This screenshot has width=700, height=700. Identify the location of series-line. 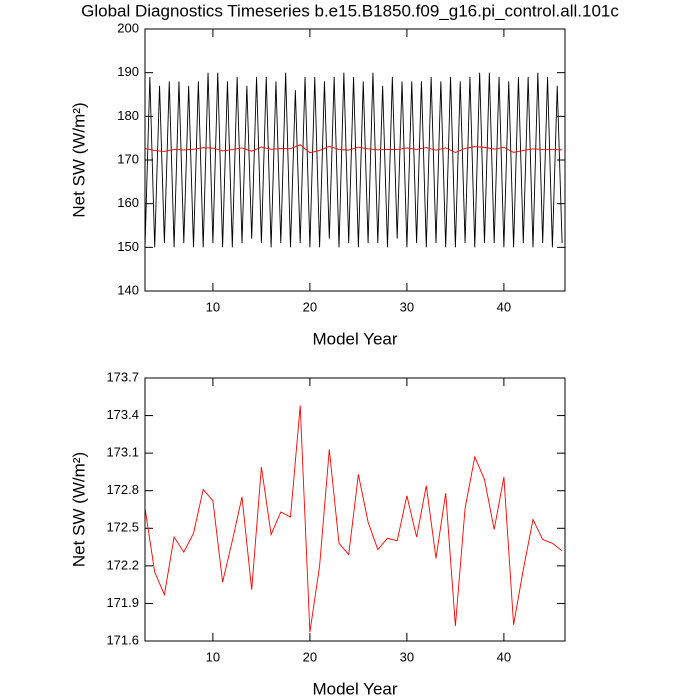
(353, 149).